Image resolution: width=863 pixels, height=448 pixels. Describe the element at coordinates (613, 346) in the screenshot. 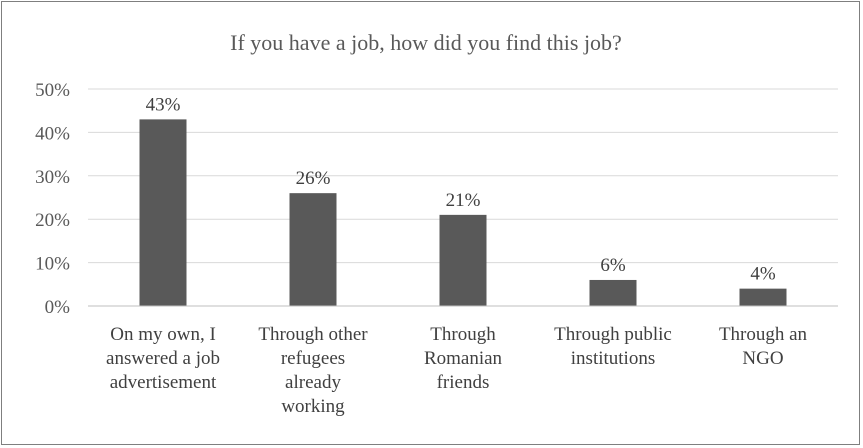

I see `category-label: Through public institutions` at that location.